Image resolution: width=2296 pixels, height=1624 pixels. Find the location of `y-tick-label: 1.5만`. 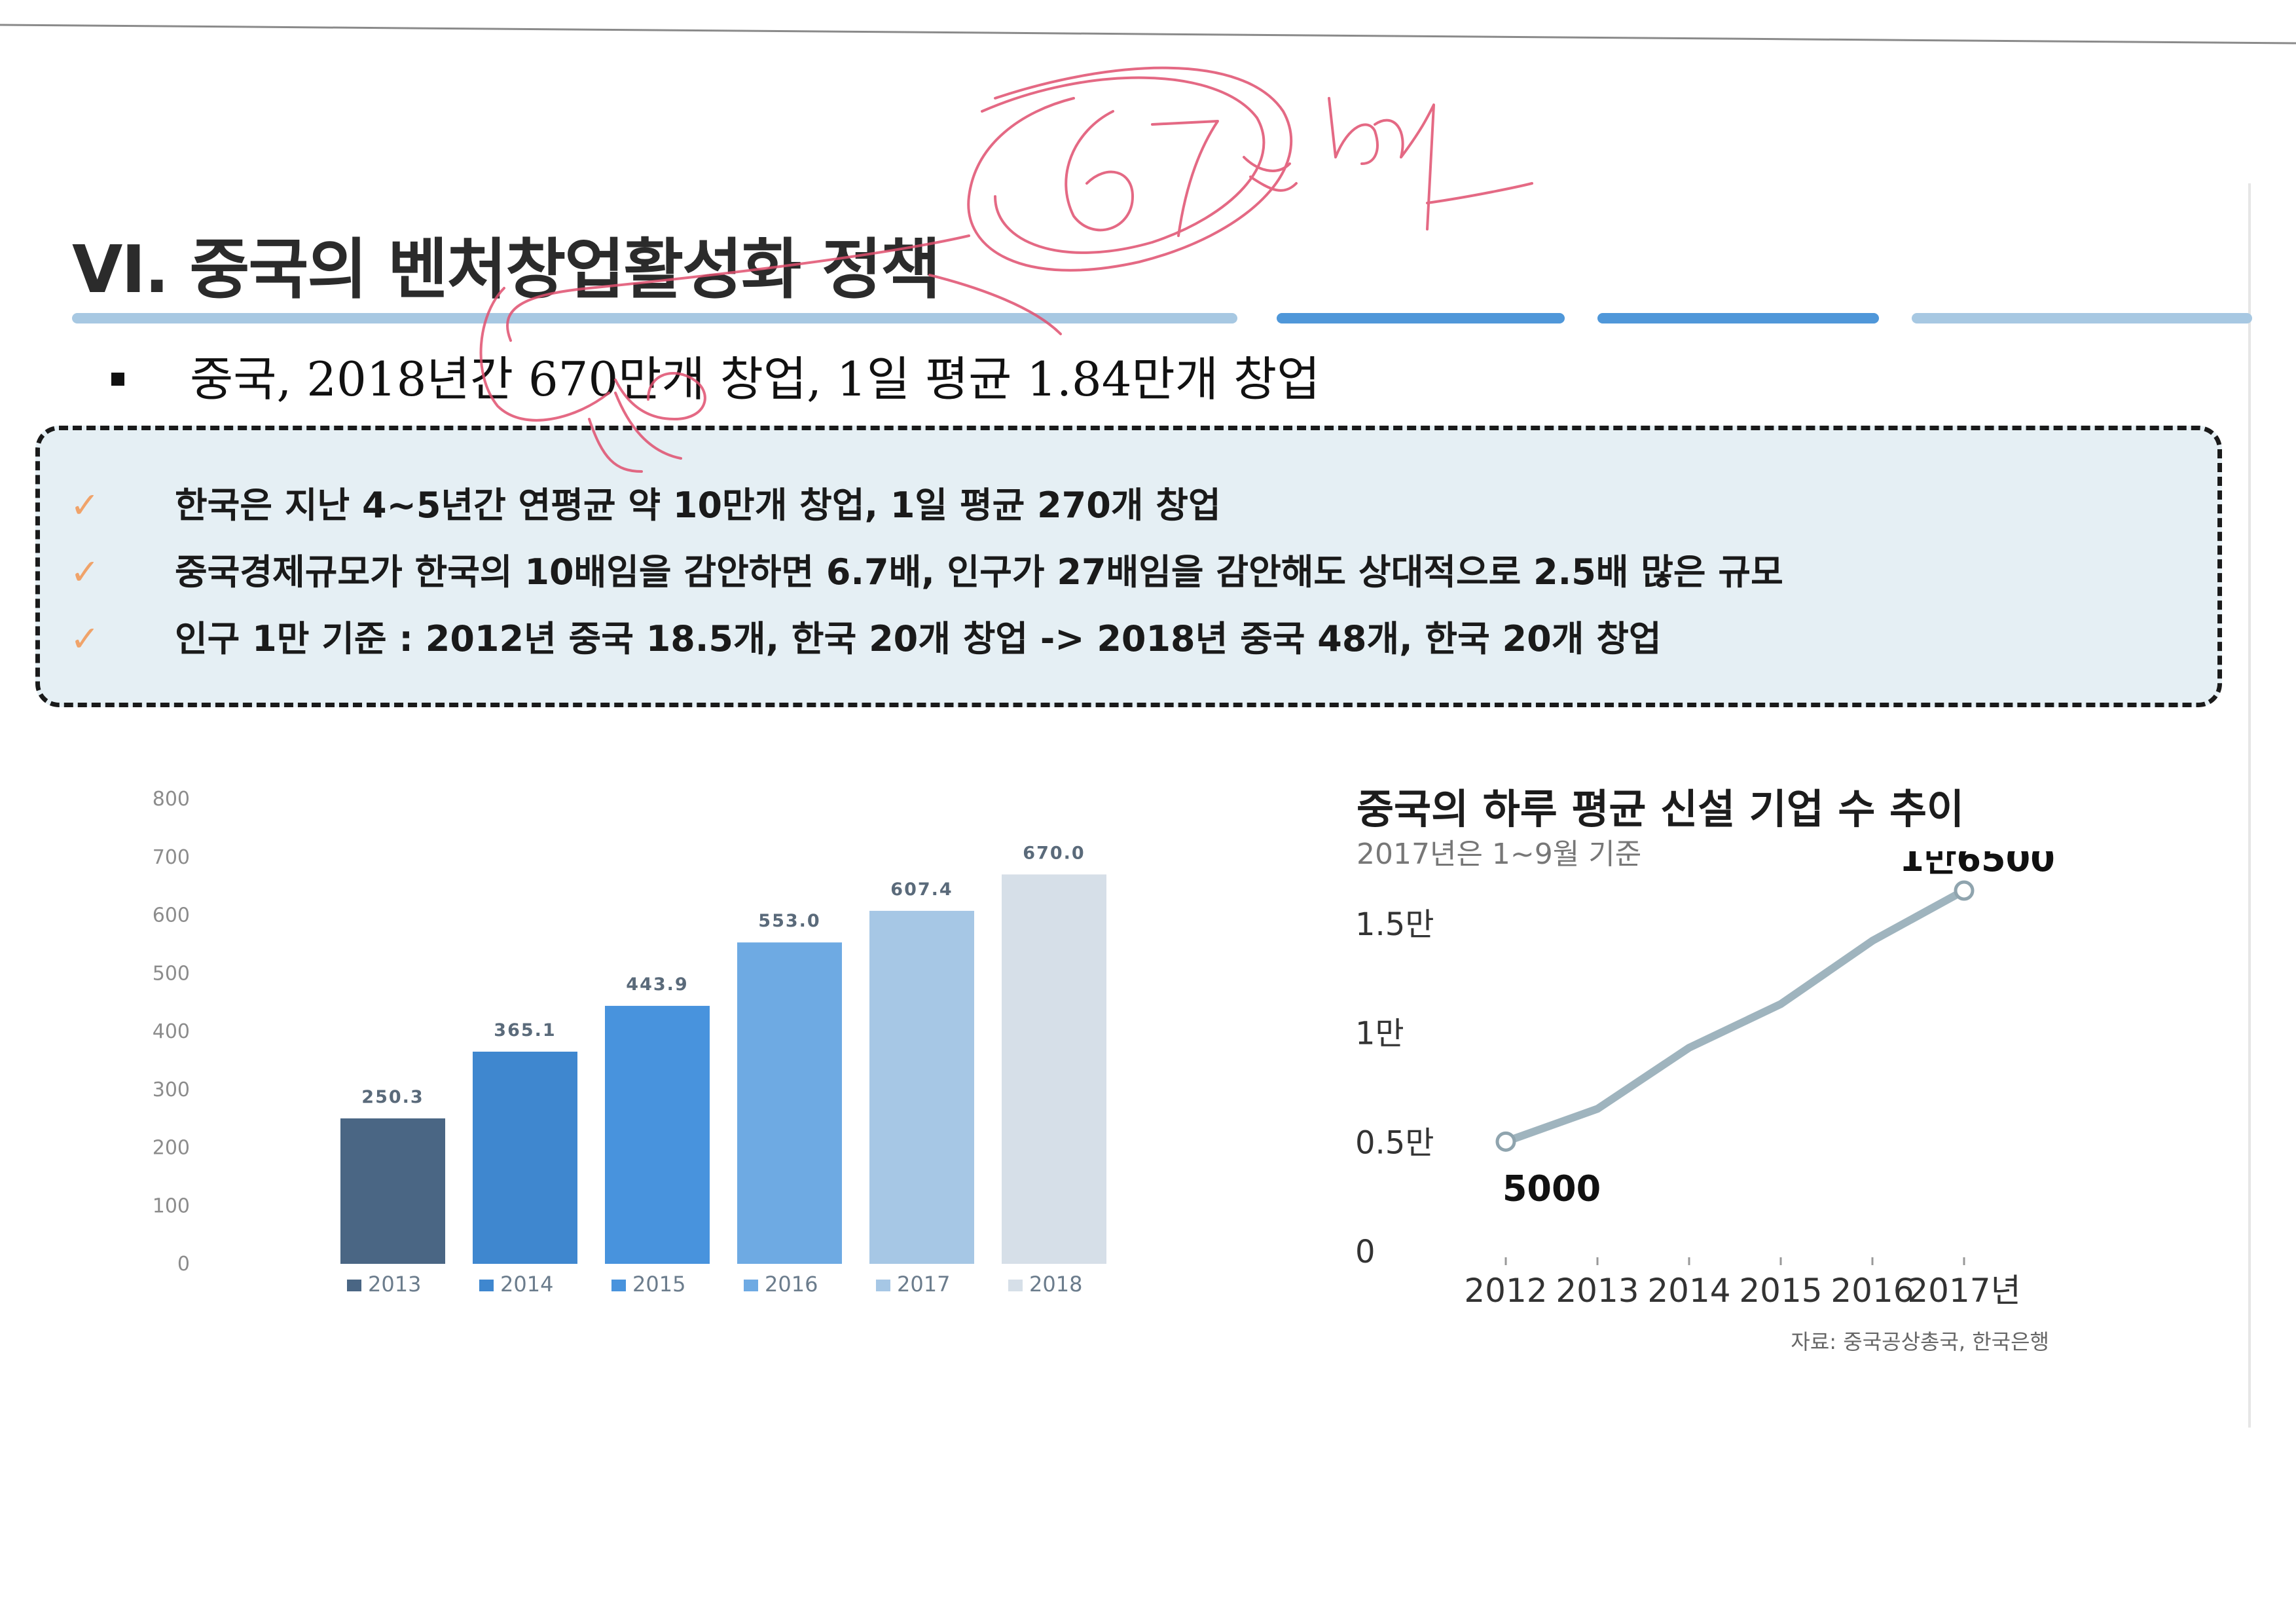

y-tick-label: 1.5만 is located at coordinates (1394, 924).